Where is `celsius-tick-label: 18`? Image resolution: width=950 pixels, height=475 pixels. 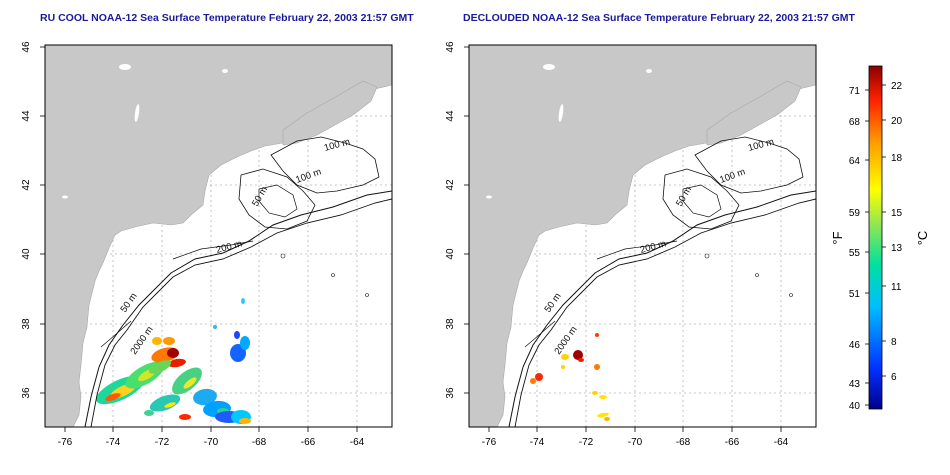 celsius-tick-label: 18 is located at coordinates (897, 158).